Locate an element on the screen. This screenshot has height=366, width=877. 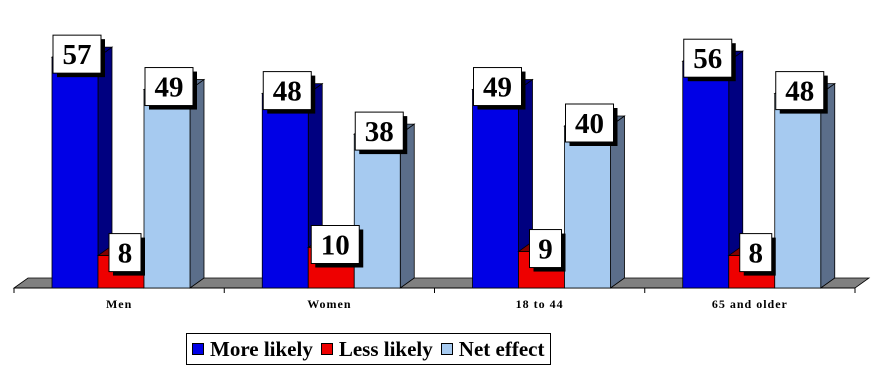
data-label-net-effect-18-to-44: 40 is located at coordinates (589, 124).